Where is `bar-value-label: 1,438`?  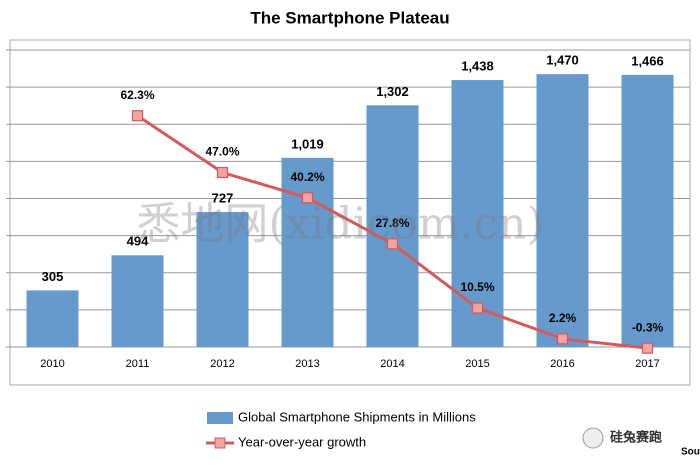
bar-value-label: 1,438 is located at coordinates (477, 66).